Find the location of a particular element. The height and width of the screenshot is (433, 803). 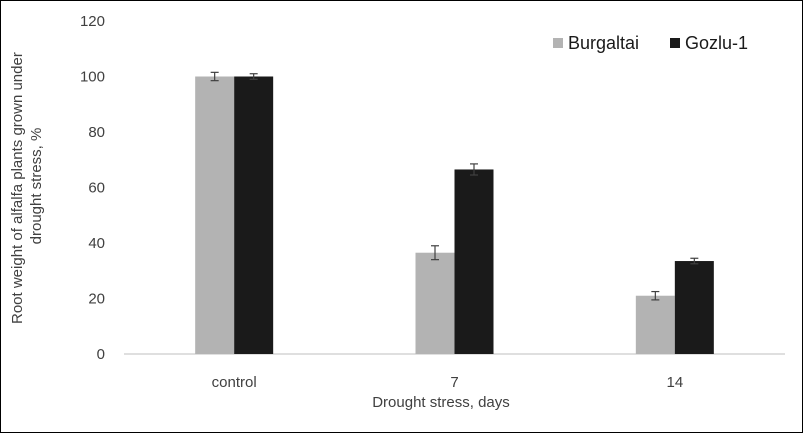

legend-label-gozlu-1: Gozlu-1 is located at coordinates (716, 43).